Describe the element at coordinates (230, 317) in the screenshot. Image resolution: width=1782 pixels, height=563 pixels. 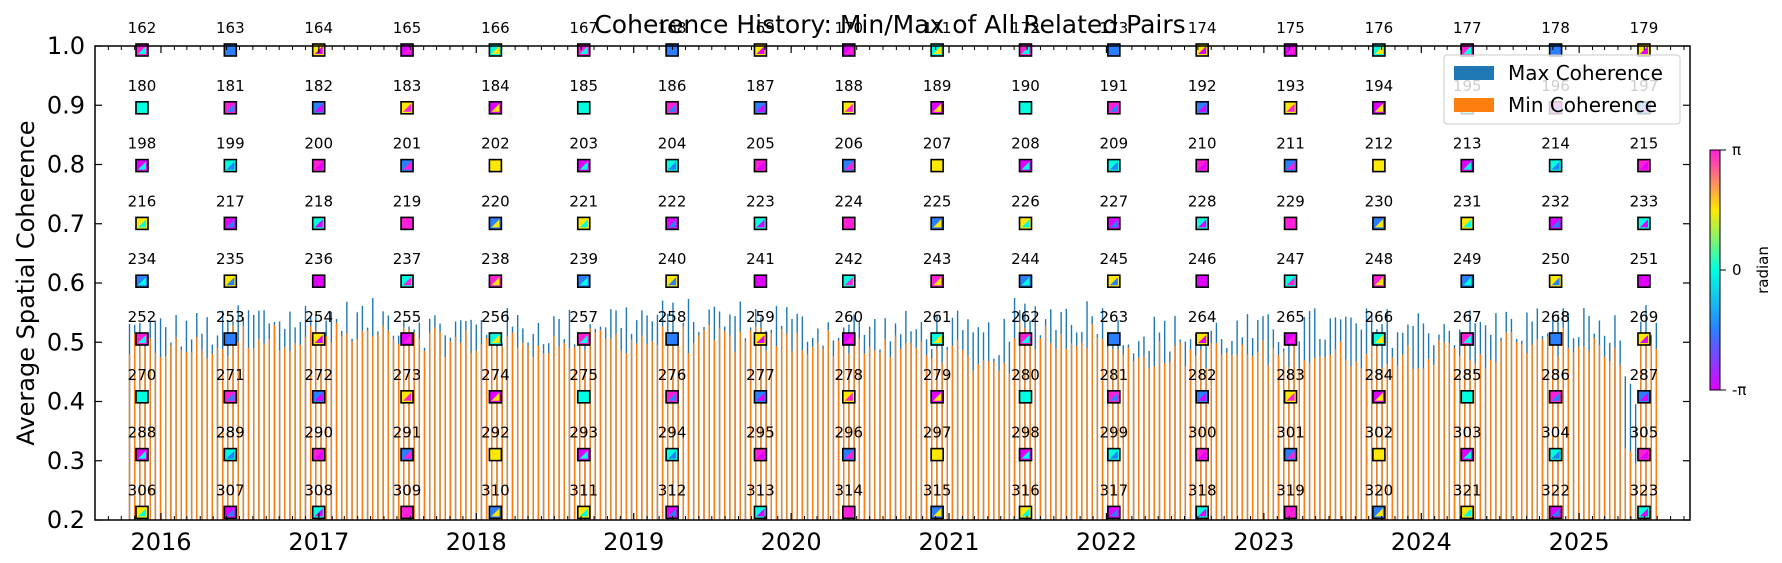
I see `pair-number-label: 253` at that location.